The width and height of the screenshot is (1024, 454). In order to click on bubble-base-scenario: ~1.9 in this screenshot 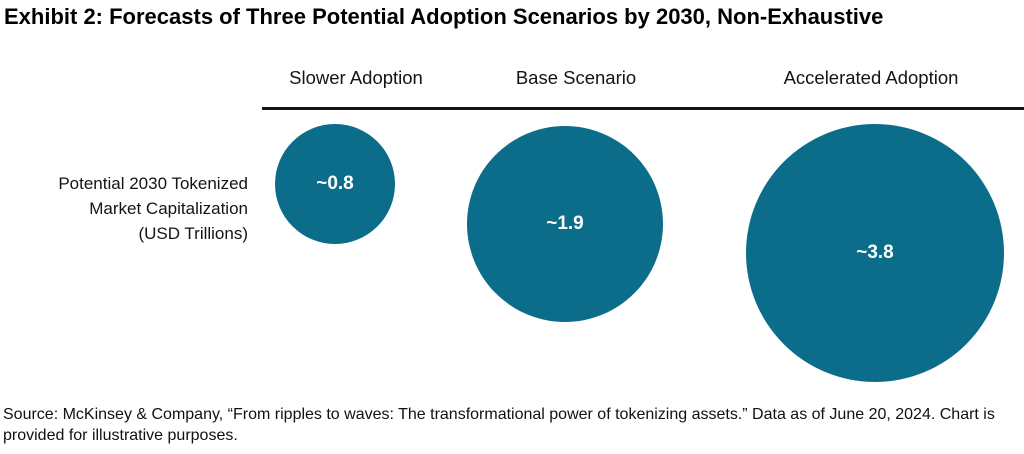, I will do `click(565, 224)`.